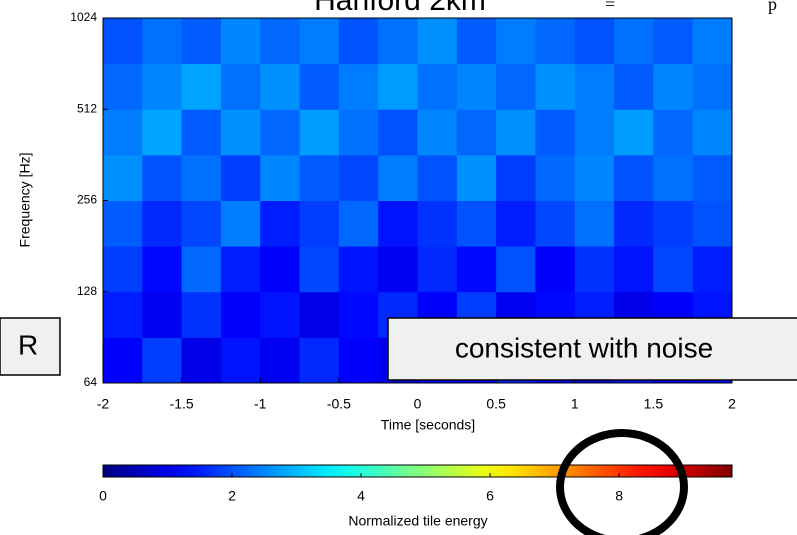 The width and height of the screenshot is (797, 535). I want to click on colorbar-tick-label: 4, so click(361, 496).